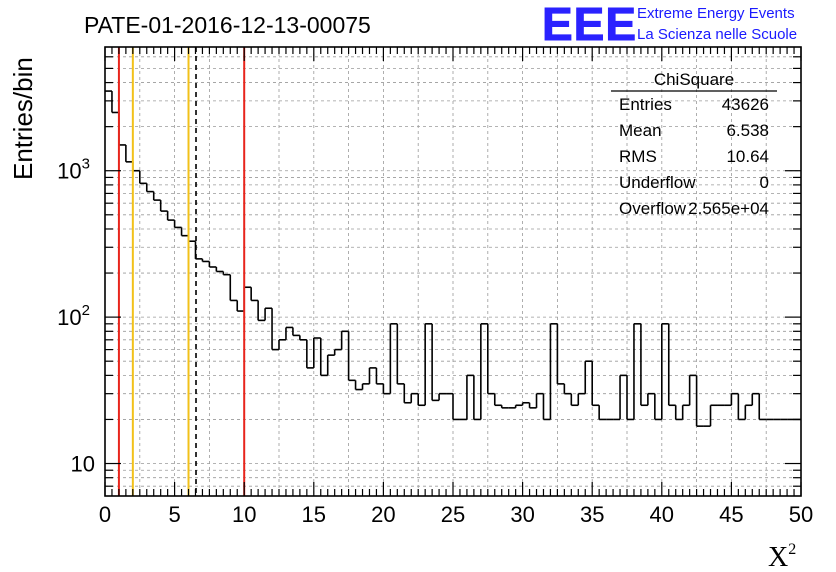 The width and height of the screenshot is (836, 572). Describe the element at coordinates (174, 514) in the screenshot. I see `x-tick-label: 5` at that location.